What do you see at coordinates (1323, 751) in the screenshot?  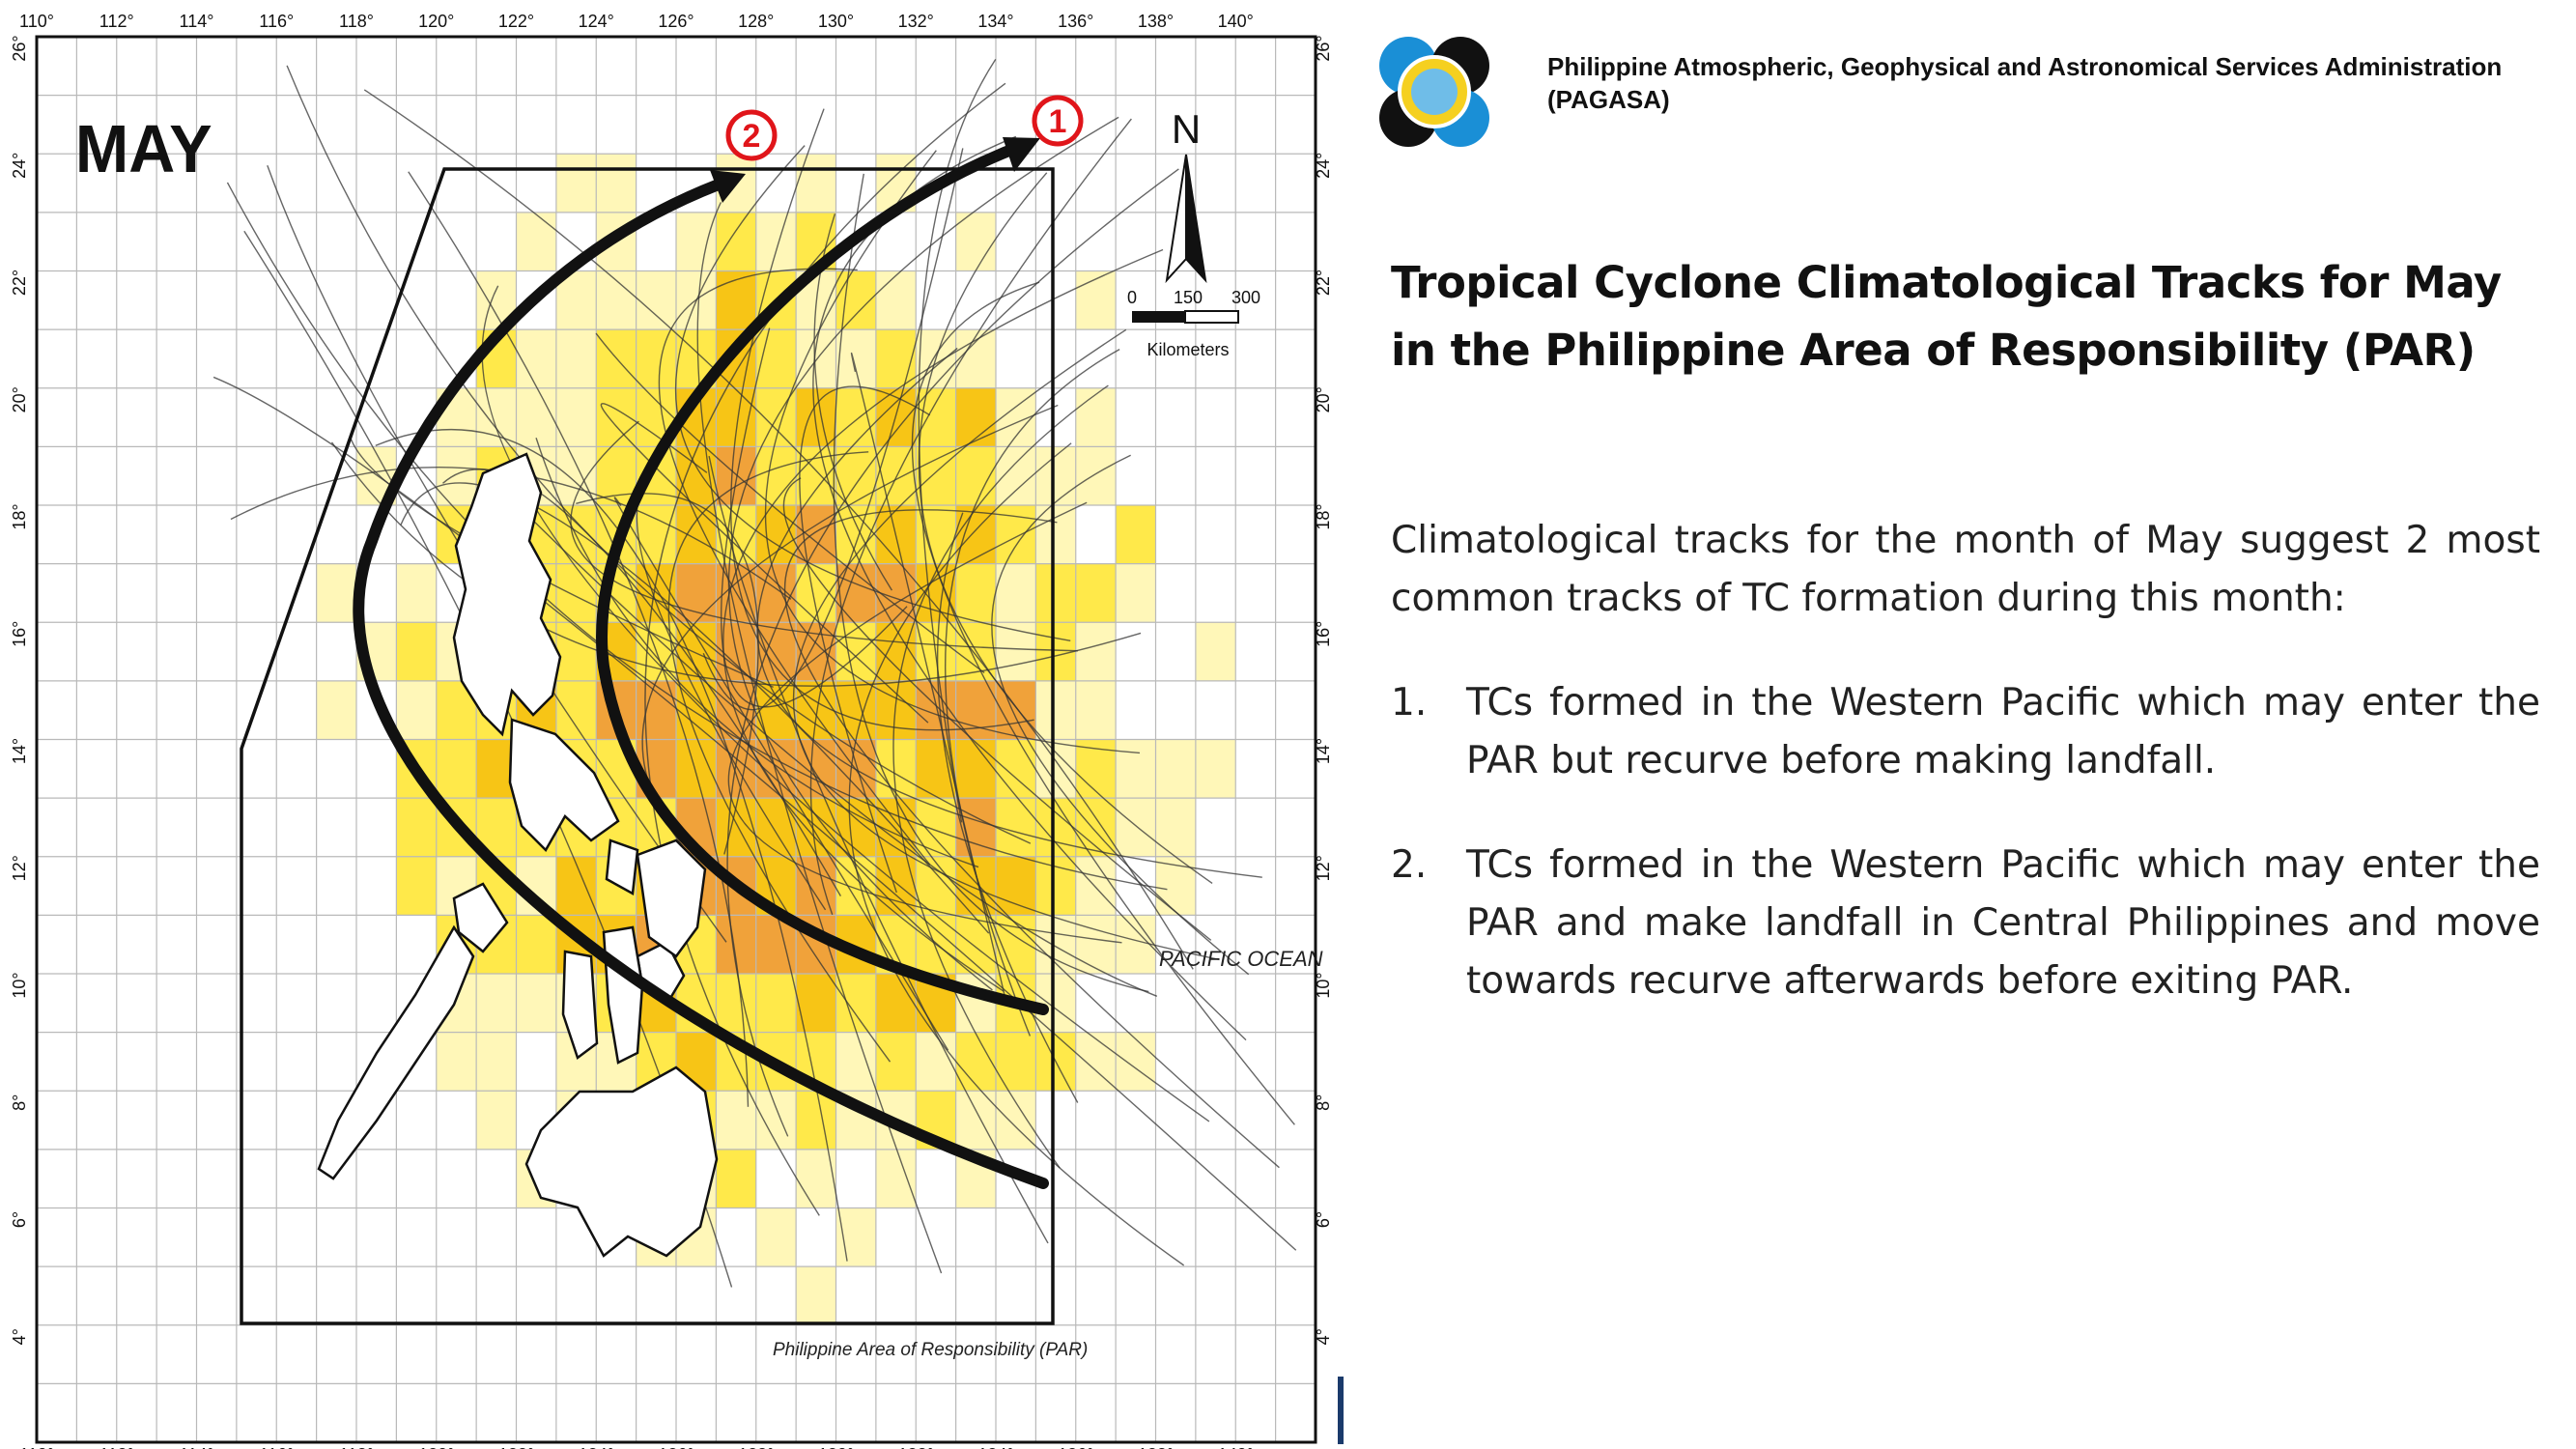 I see `lat-tick-right: 14°` at bounding box center [1323, 751].